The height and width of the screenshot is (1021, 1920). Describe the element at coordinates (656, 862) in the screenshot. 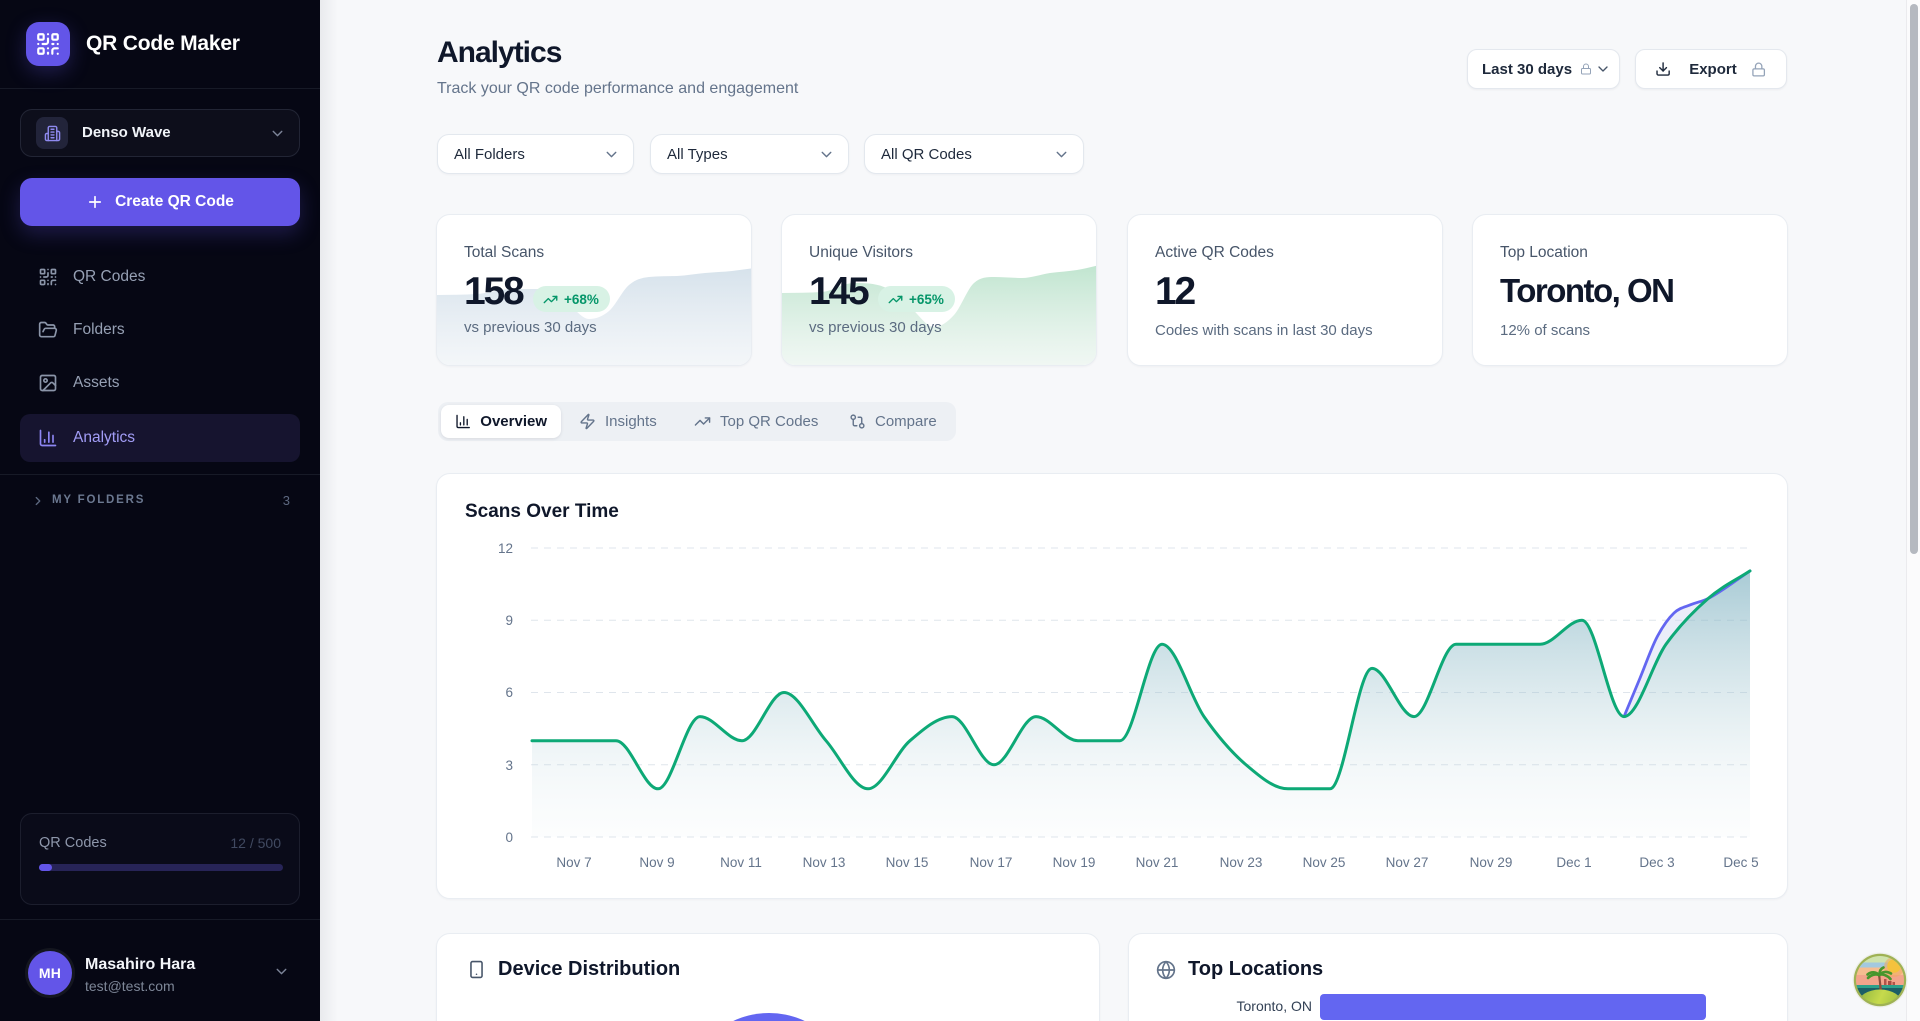

I see `svg-text: Nov 9` at that location.